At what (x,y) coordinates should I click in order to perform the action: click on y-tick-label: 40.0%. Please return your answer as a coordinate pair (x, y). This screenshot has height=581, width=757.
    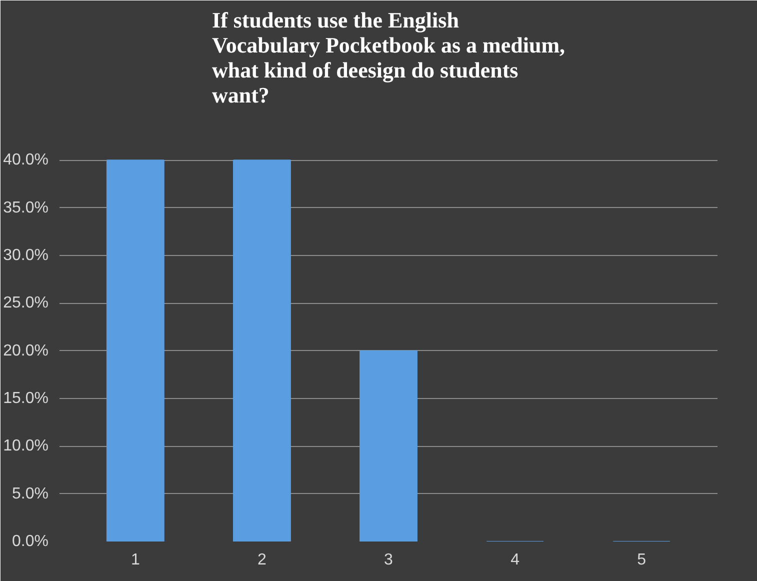
    Looking at the image, I should click on (26, 160).